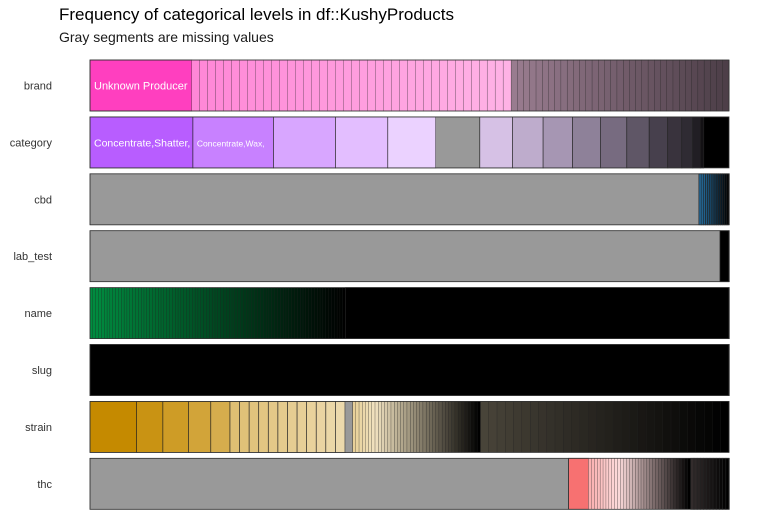 The height and width of the screenshot is (528, 768). I want to click on variable-row-strain: strain, so click(377, 426).